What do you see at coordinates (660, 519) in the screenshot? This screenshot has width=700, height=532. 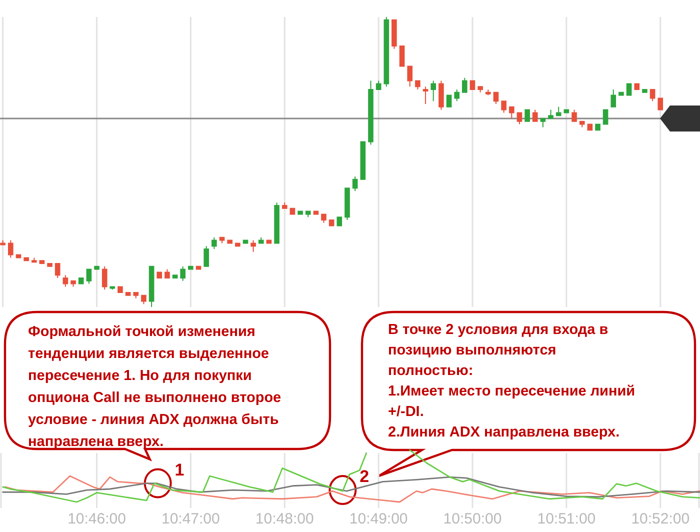 I see `x-tick-label: 10:52:00` at bounding box center [660, 519].